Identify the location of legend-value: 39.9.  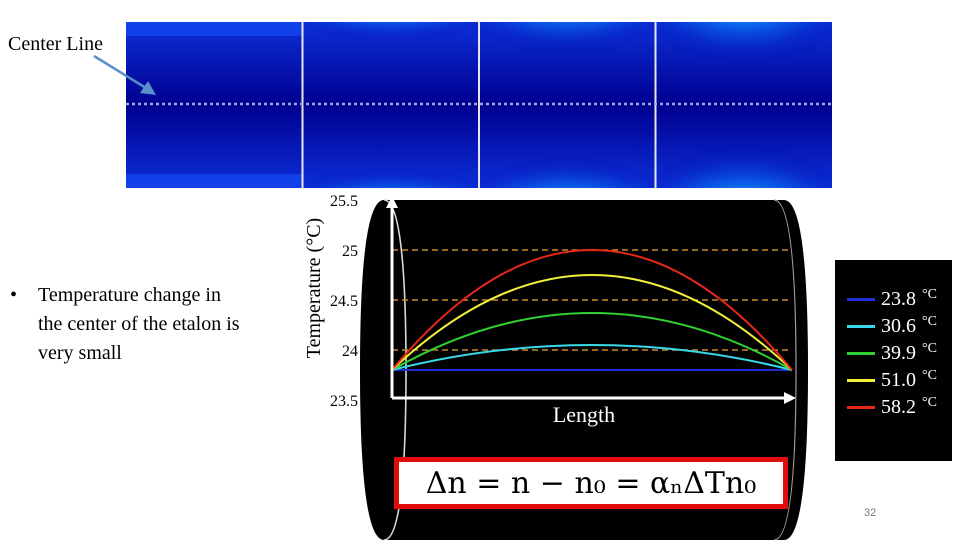
(898, 352).